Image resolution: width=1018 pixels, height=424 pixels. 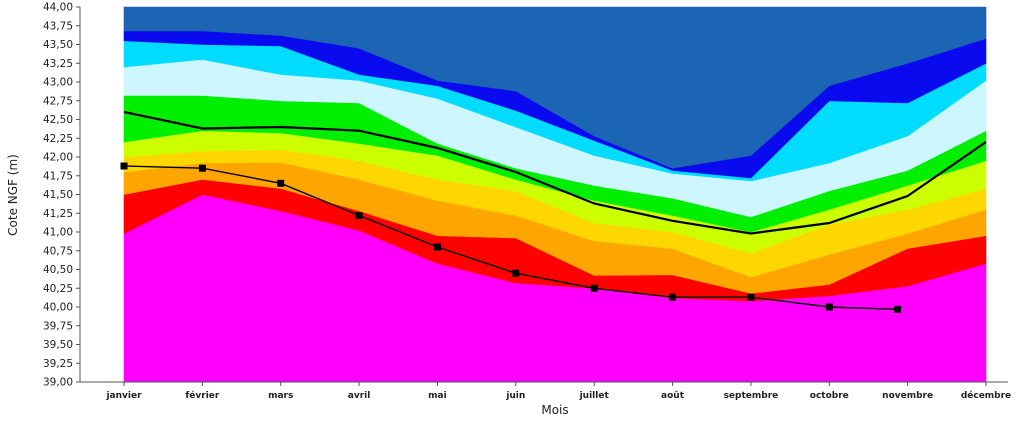 I want to click on x-tick-label: décembre, so click(x=986, y=395).